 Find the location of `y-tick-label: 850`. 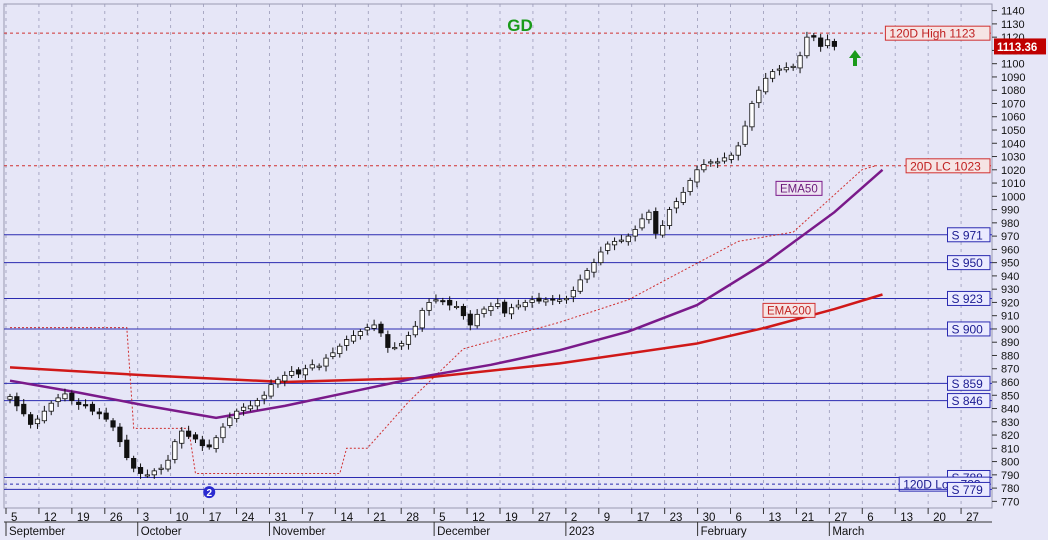

y-tick-label: 850 is located at coordinates (1010, 396).